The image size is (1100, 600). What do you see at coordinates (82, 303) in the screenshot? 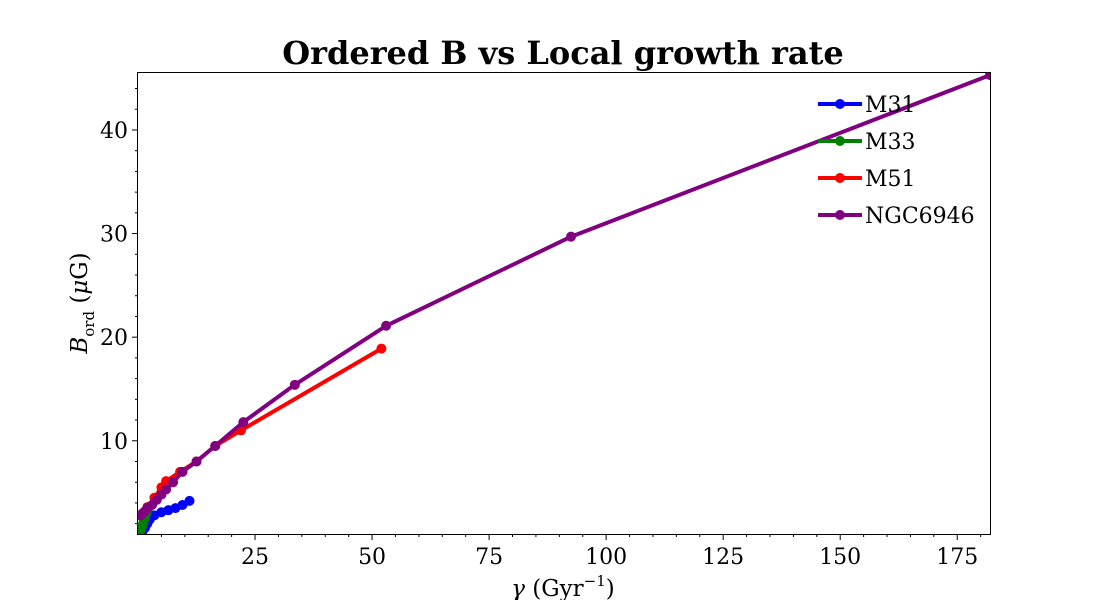
I see `y-axis-label: Bord (μG)` at bounding box center [82, 303].